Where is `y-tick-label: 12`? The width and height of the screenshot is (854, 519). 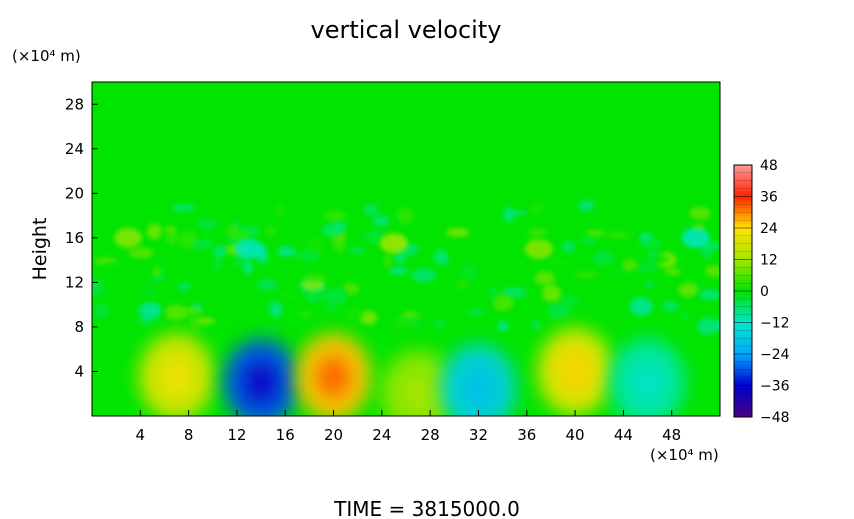 y-tick-label: 12 is located at coordinates (74, 282).